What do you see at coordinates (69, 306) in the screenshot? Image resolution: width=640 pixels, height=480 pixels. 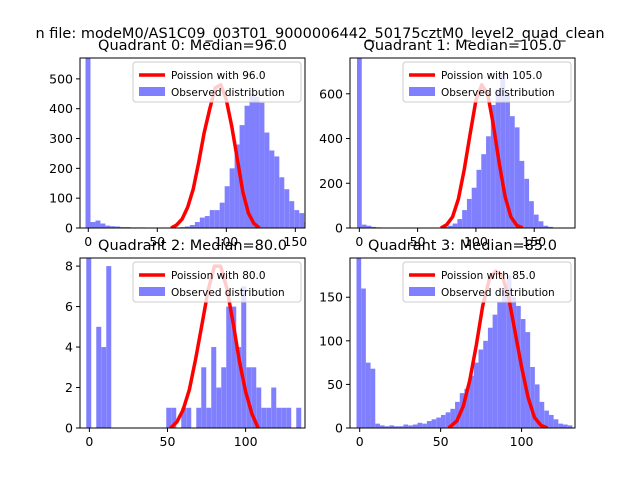 I see `y-tick-label: 6` at bounding box center [69, 306].